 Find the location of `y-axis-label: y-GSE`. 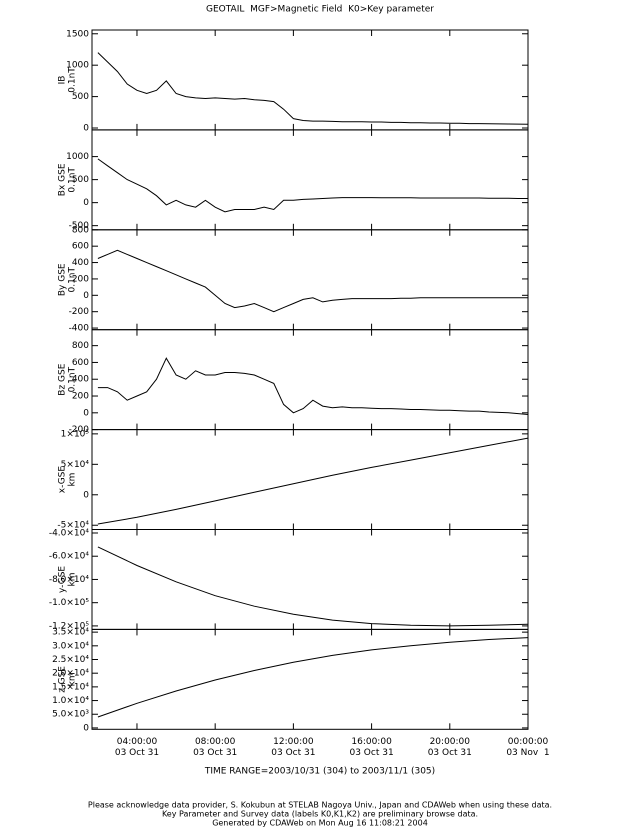

y-axis-label: y-GSE is located at coordinates (63, 579).